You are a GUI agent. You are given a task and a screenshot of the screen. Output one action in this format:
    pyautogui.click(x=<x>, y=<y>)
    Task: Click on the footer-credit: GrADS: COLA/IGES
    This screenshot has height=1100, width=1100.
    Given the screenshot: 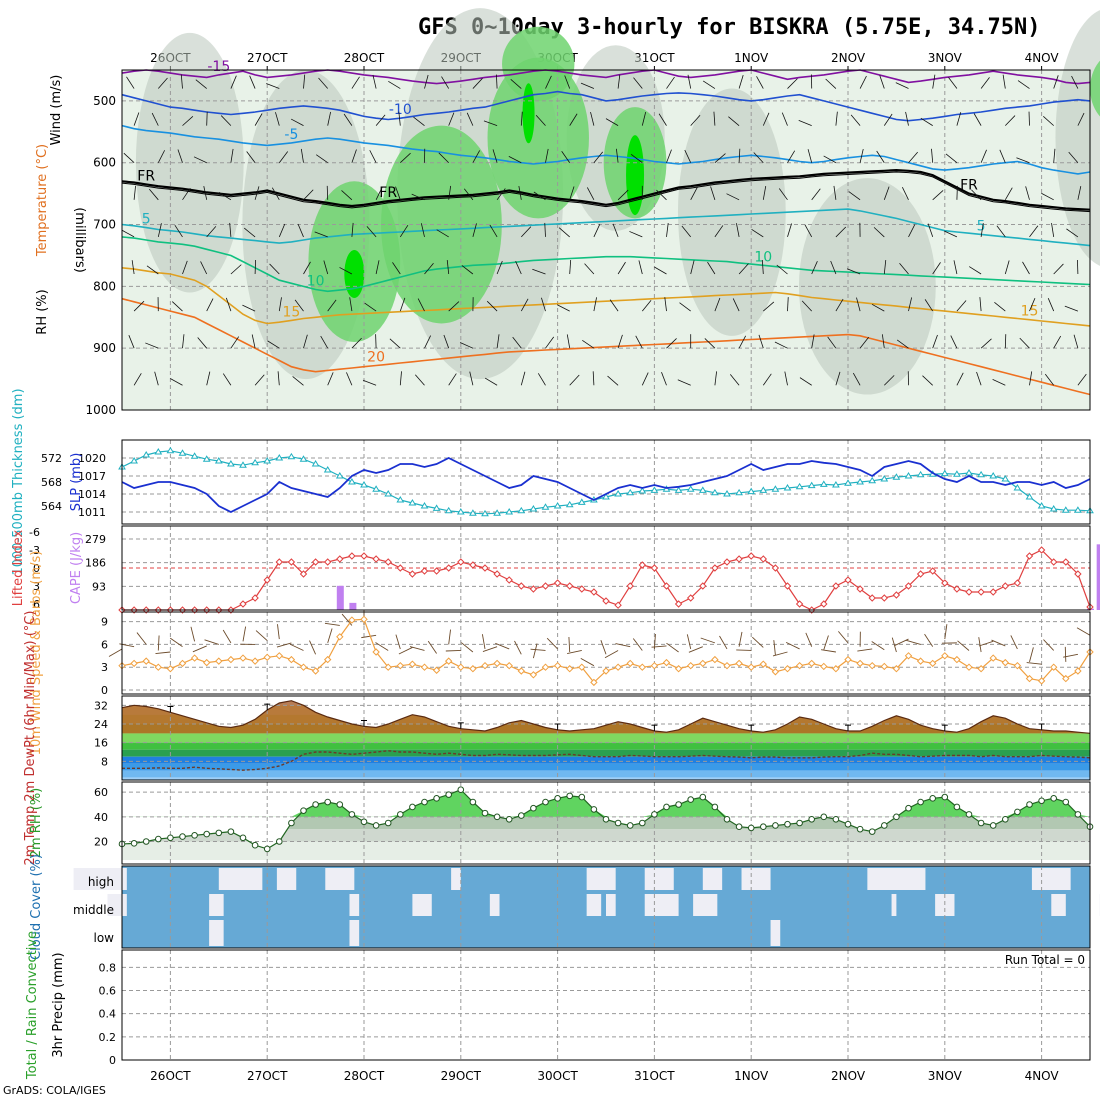 What is the action you would take?
    pyautogui.click(x=54, y=1090)
    